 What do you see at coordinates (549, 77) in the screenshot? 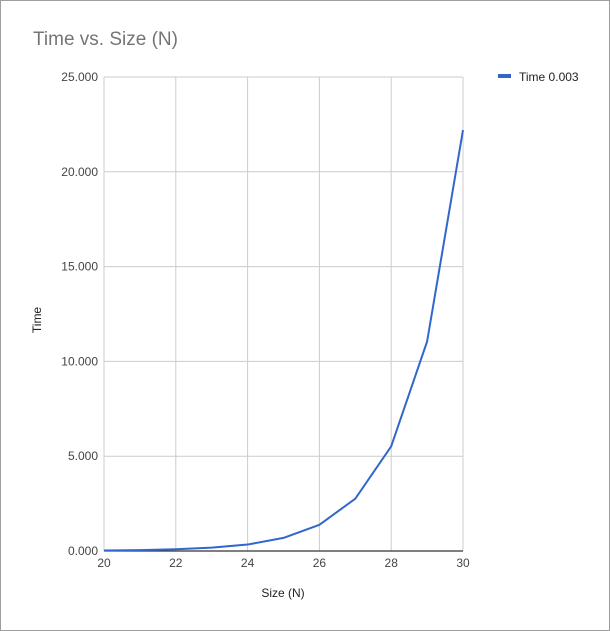
I see `legend-label: Time 0.003` at bounding box center [549, 77].